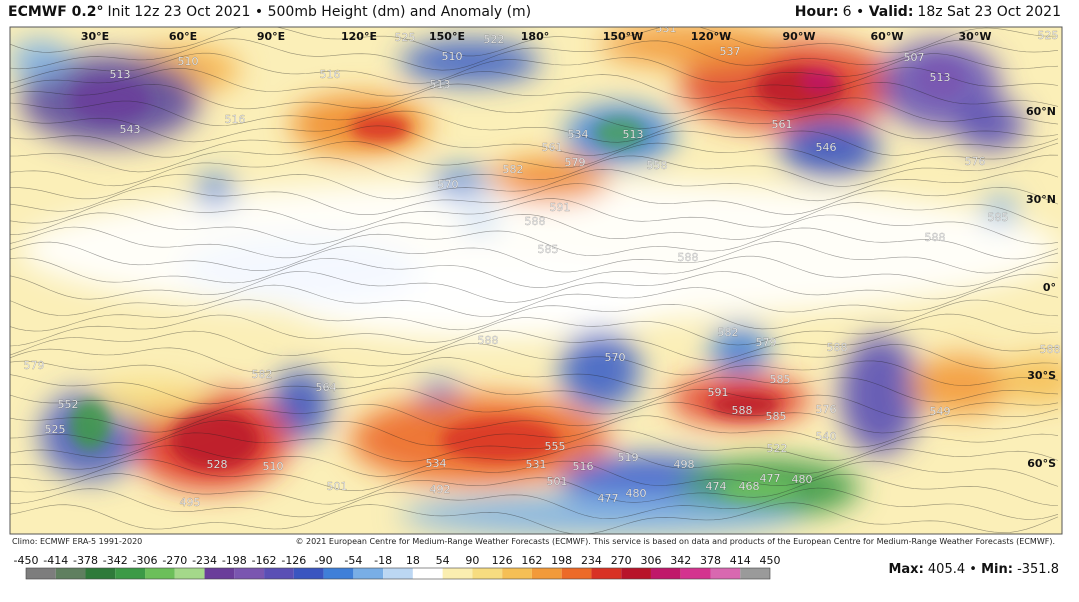 This screenshot has width=1079, height=602. Describe the element at coordinates (561, 560) in the screenshot. I see `colorbar-tick-label: 198` at that location.